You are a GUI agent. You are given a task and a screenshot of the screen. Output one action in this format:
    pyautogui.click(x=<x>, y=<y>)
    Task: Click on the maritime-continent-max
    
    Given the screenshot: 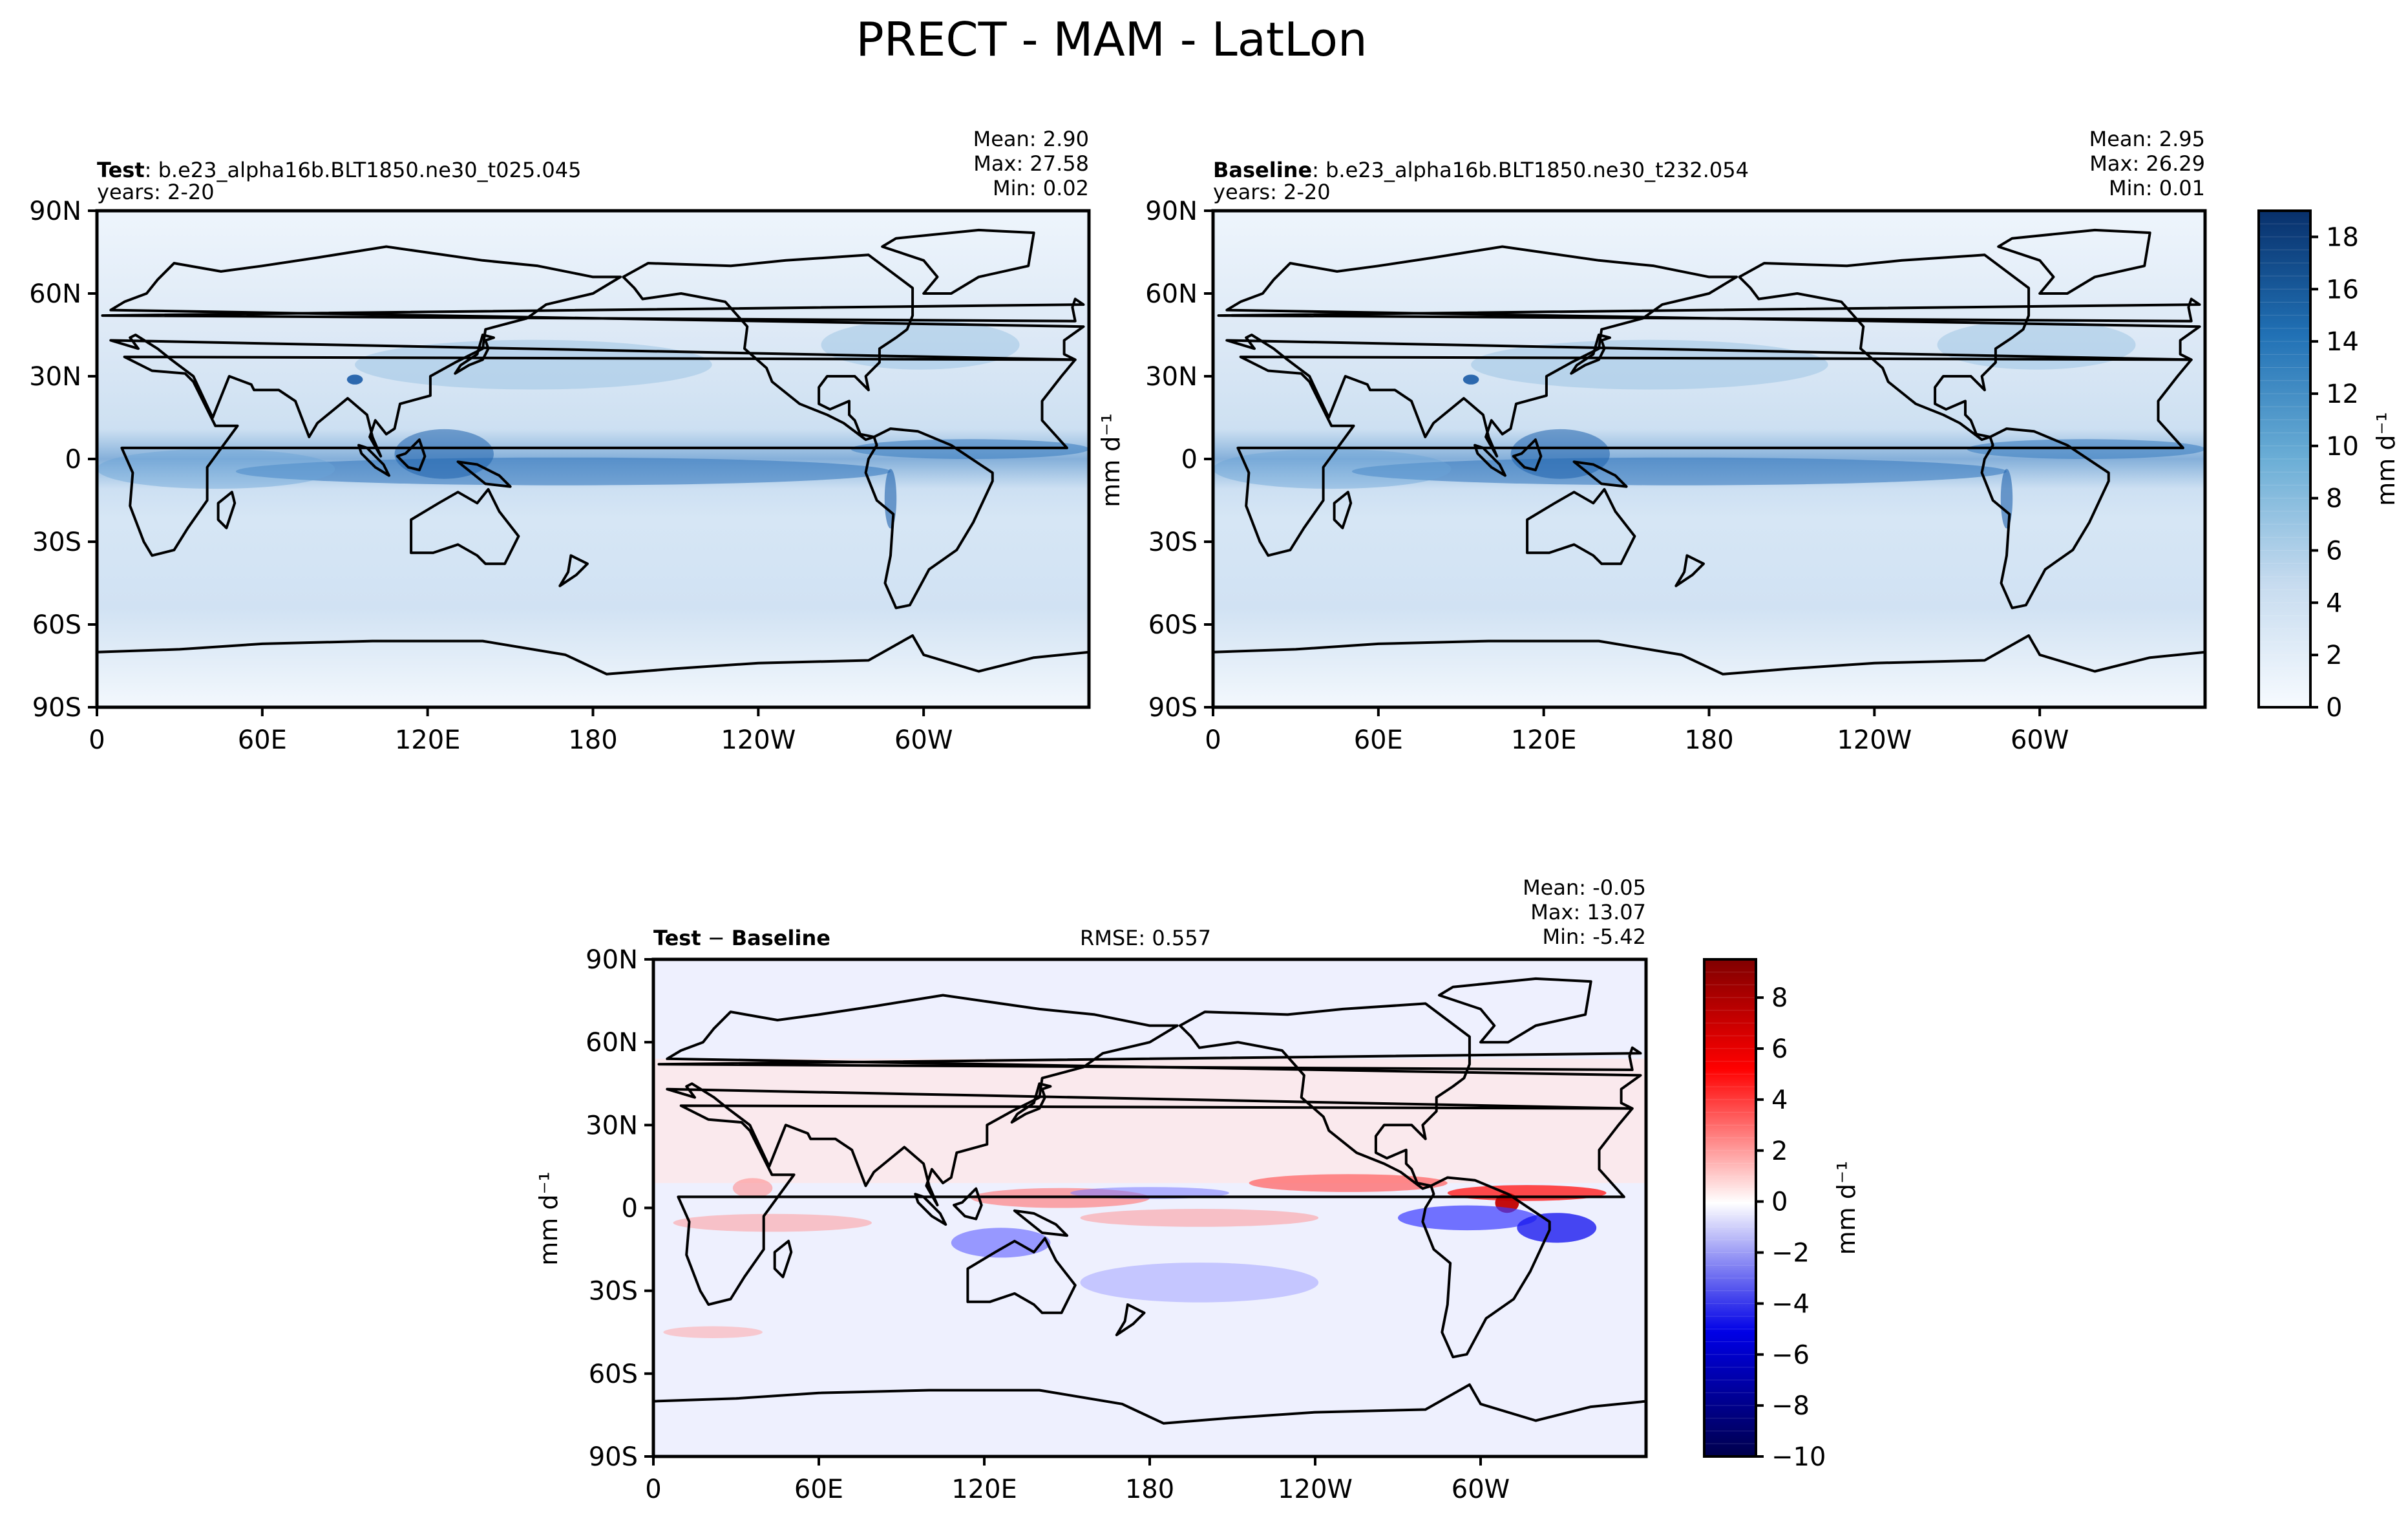 What is the action you would take?
    pyautogui.click(x=444, y=454)
    